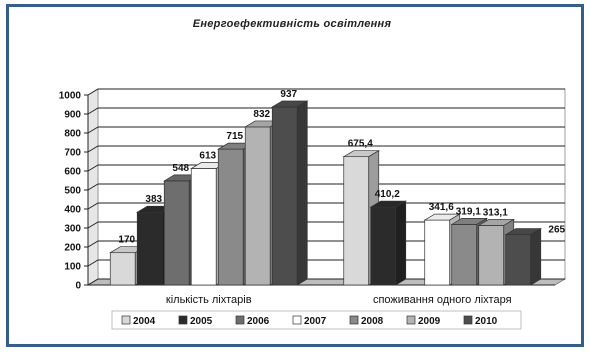 Image resolution: width=590 pixels, height=353 pixels. I want to click on data-label: 313,1, so click(495, 213).